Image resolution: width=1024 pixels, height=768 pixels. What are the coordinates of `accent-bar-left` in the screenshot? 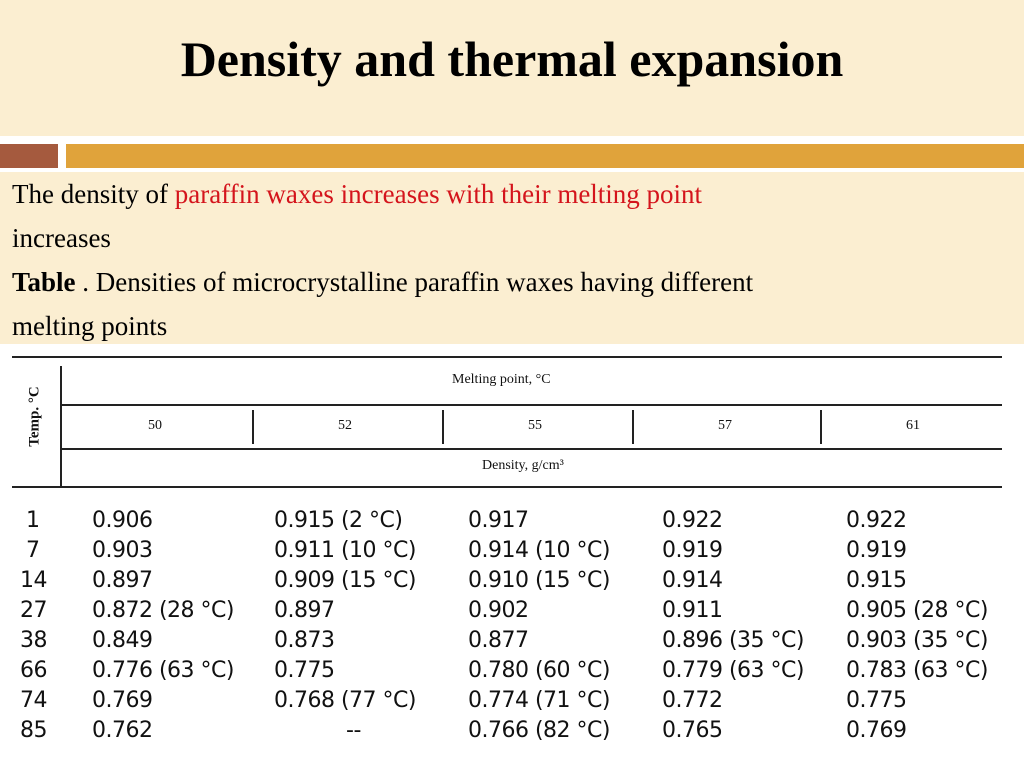 It's located at (29, 156).